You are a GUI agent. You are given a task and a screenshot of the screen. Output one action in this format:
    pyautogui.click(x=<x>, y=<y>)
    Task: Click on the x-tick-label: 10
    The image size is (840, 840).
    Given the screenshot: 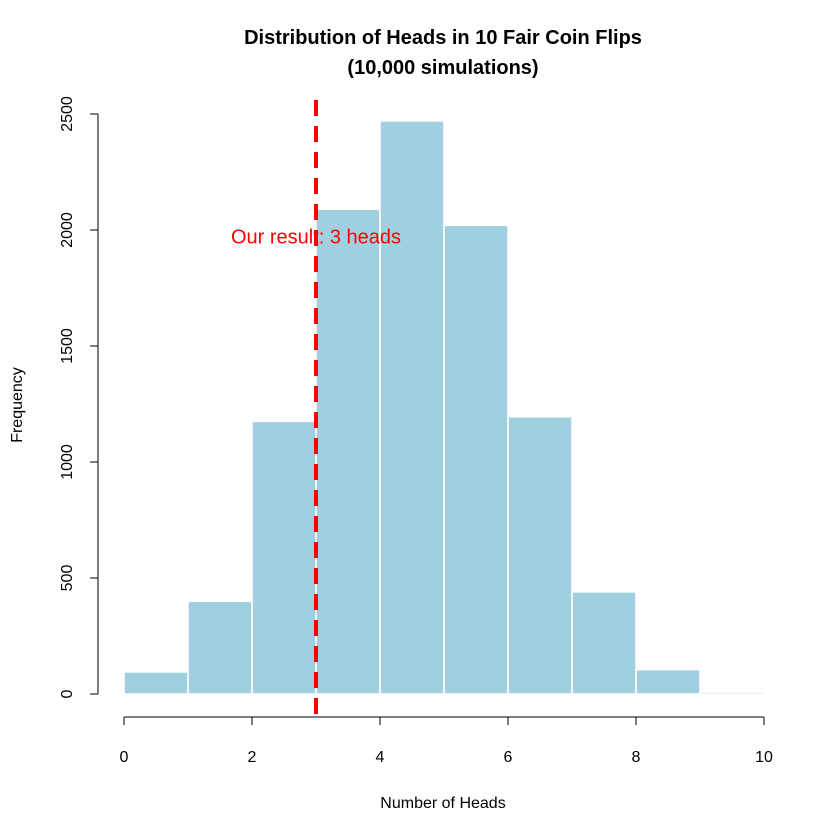 What is the action you would take?
    pyautogui.click(x=764, y=757)
    